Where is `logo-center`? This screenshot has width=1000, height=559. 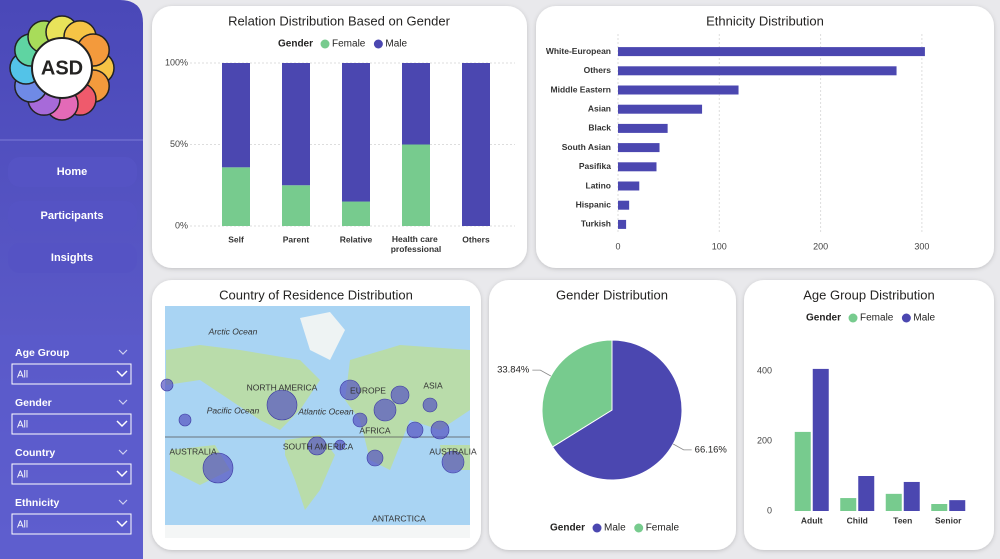 logo-center is located at coordinates (62, 68).